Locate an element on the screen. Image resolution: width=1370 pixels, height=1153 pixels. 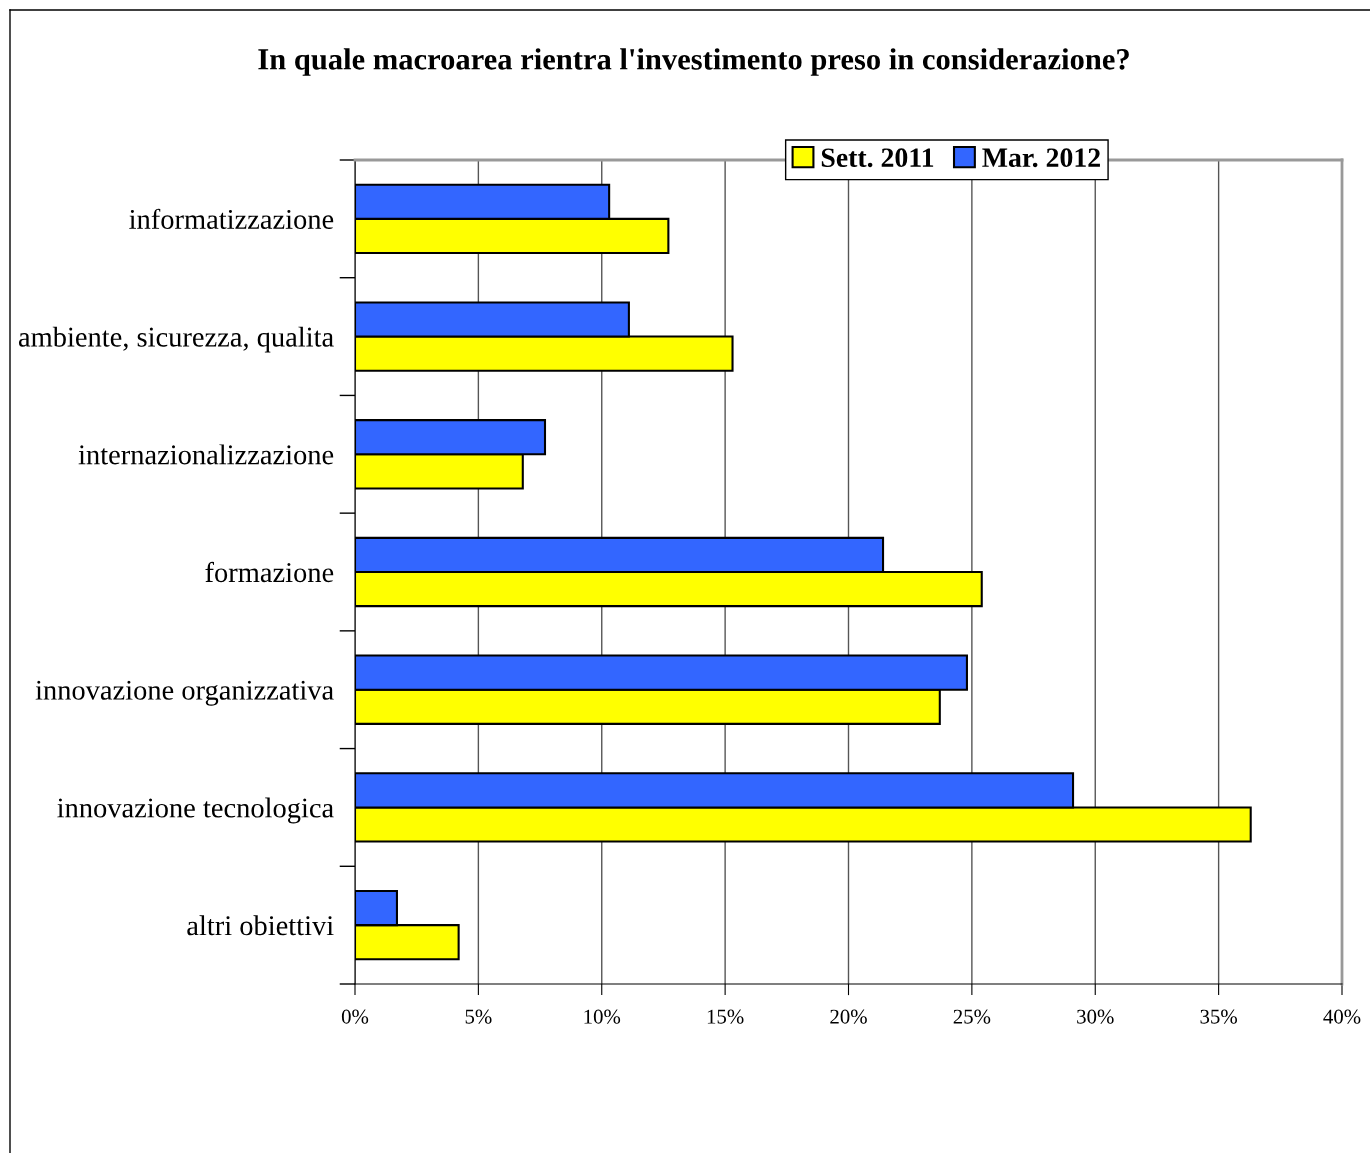
y-tick-label: internazionalizzazione is located at coordinates (206, 454).